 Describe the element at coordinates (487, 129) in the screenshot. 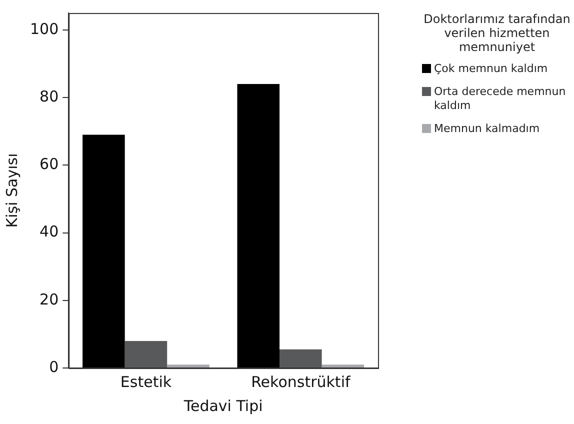

I see `legend-label: Memnun kalmadım` at that location.